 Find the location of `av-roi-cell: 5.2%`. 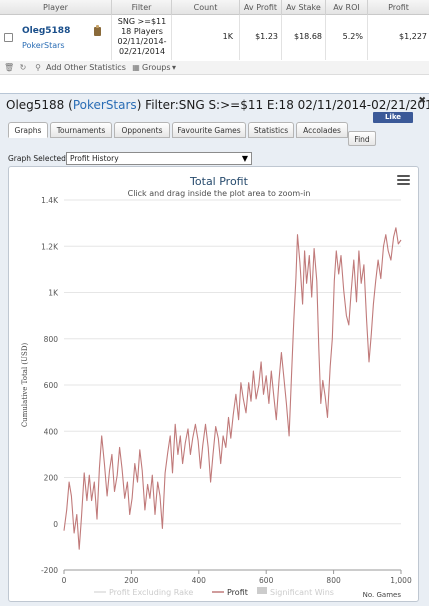

av-roi-cell: 5.2% is located at coordinates (347, 37).